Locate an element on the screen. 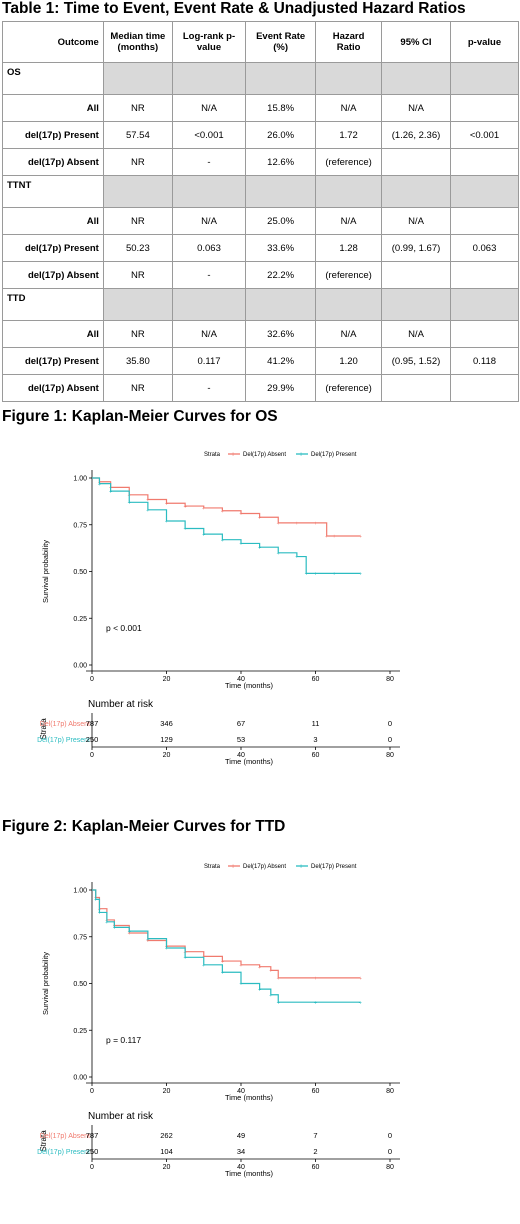 The image size is (520, 1224). table-cell: 35.80 is located at coordinates (137, 361).